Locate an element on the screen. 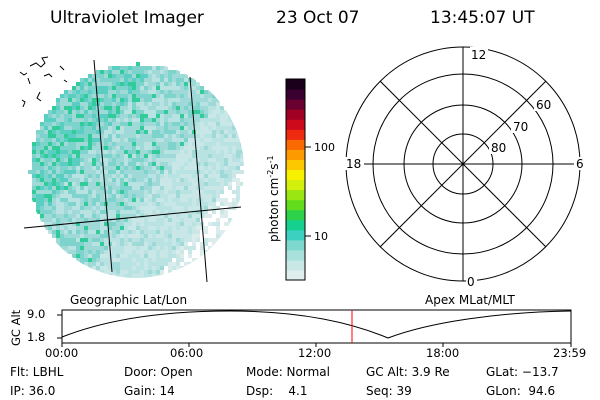 Image resolution: width=600 pixels, height=400 pixels. colorbar-label: photon cm-2s-1 is located at coordinates (273, 198).